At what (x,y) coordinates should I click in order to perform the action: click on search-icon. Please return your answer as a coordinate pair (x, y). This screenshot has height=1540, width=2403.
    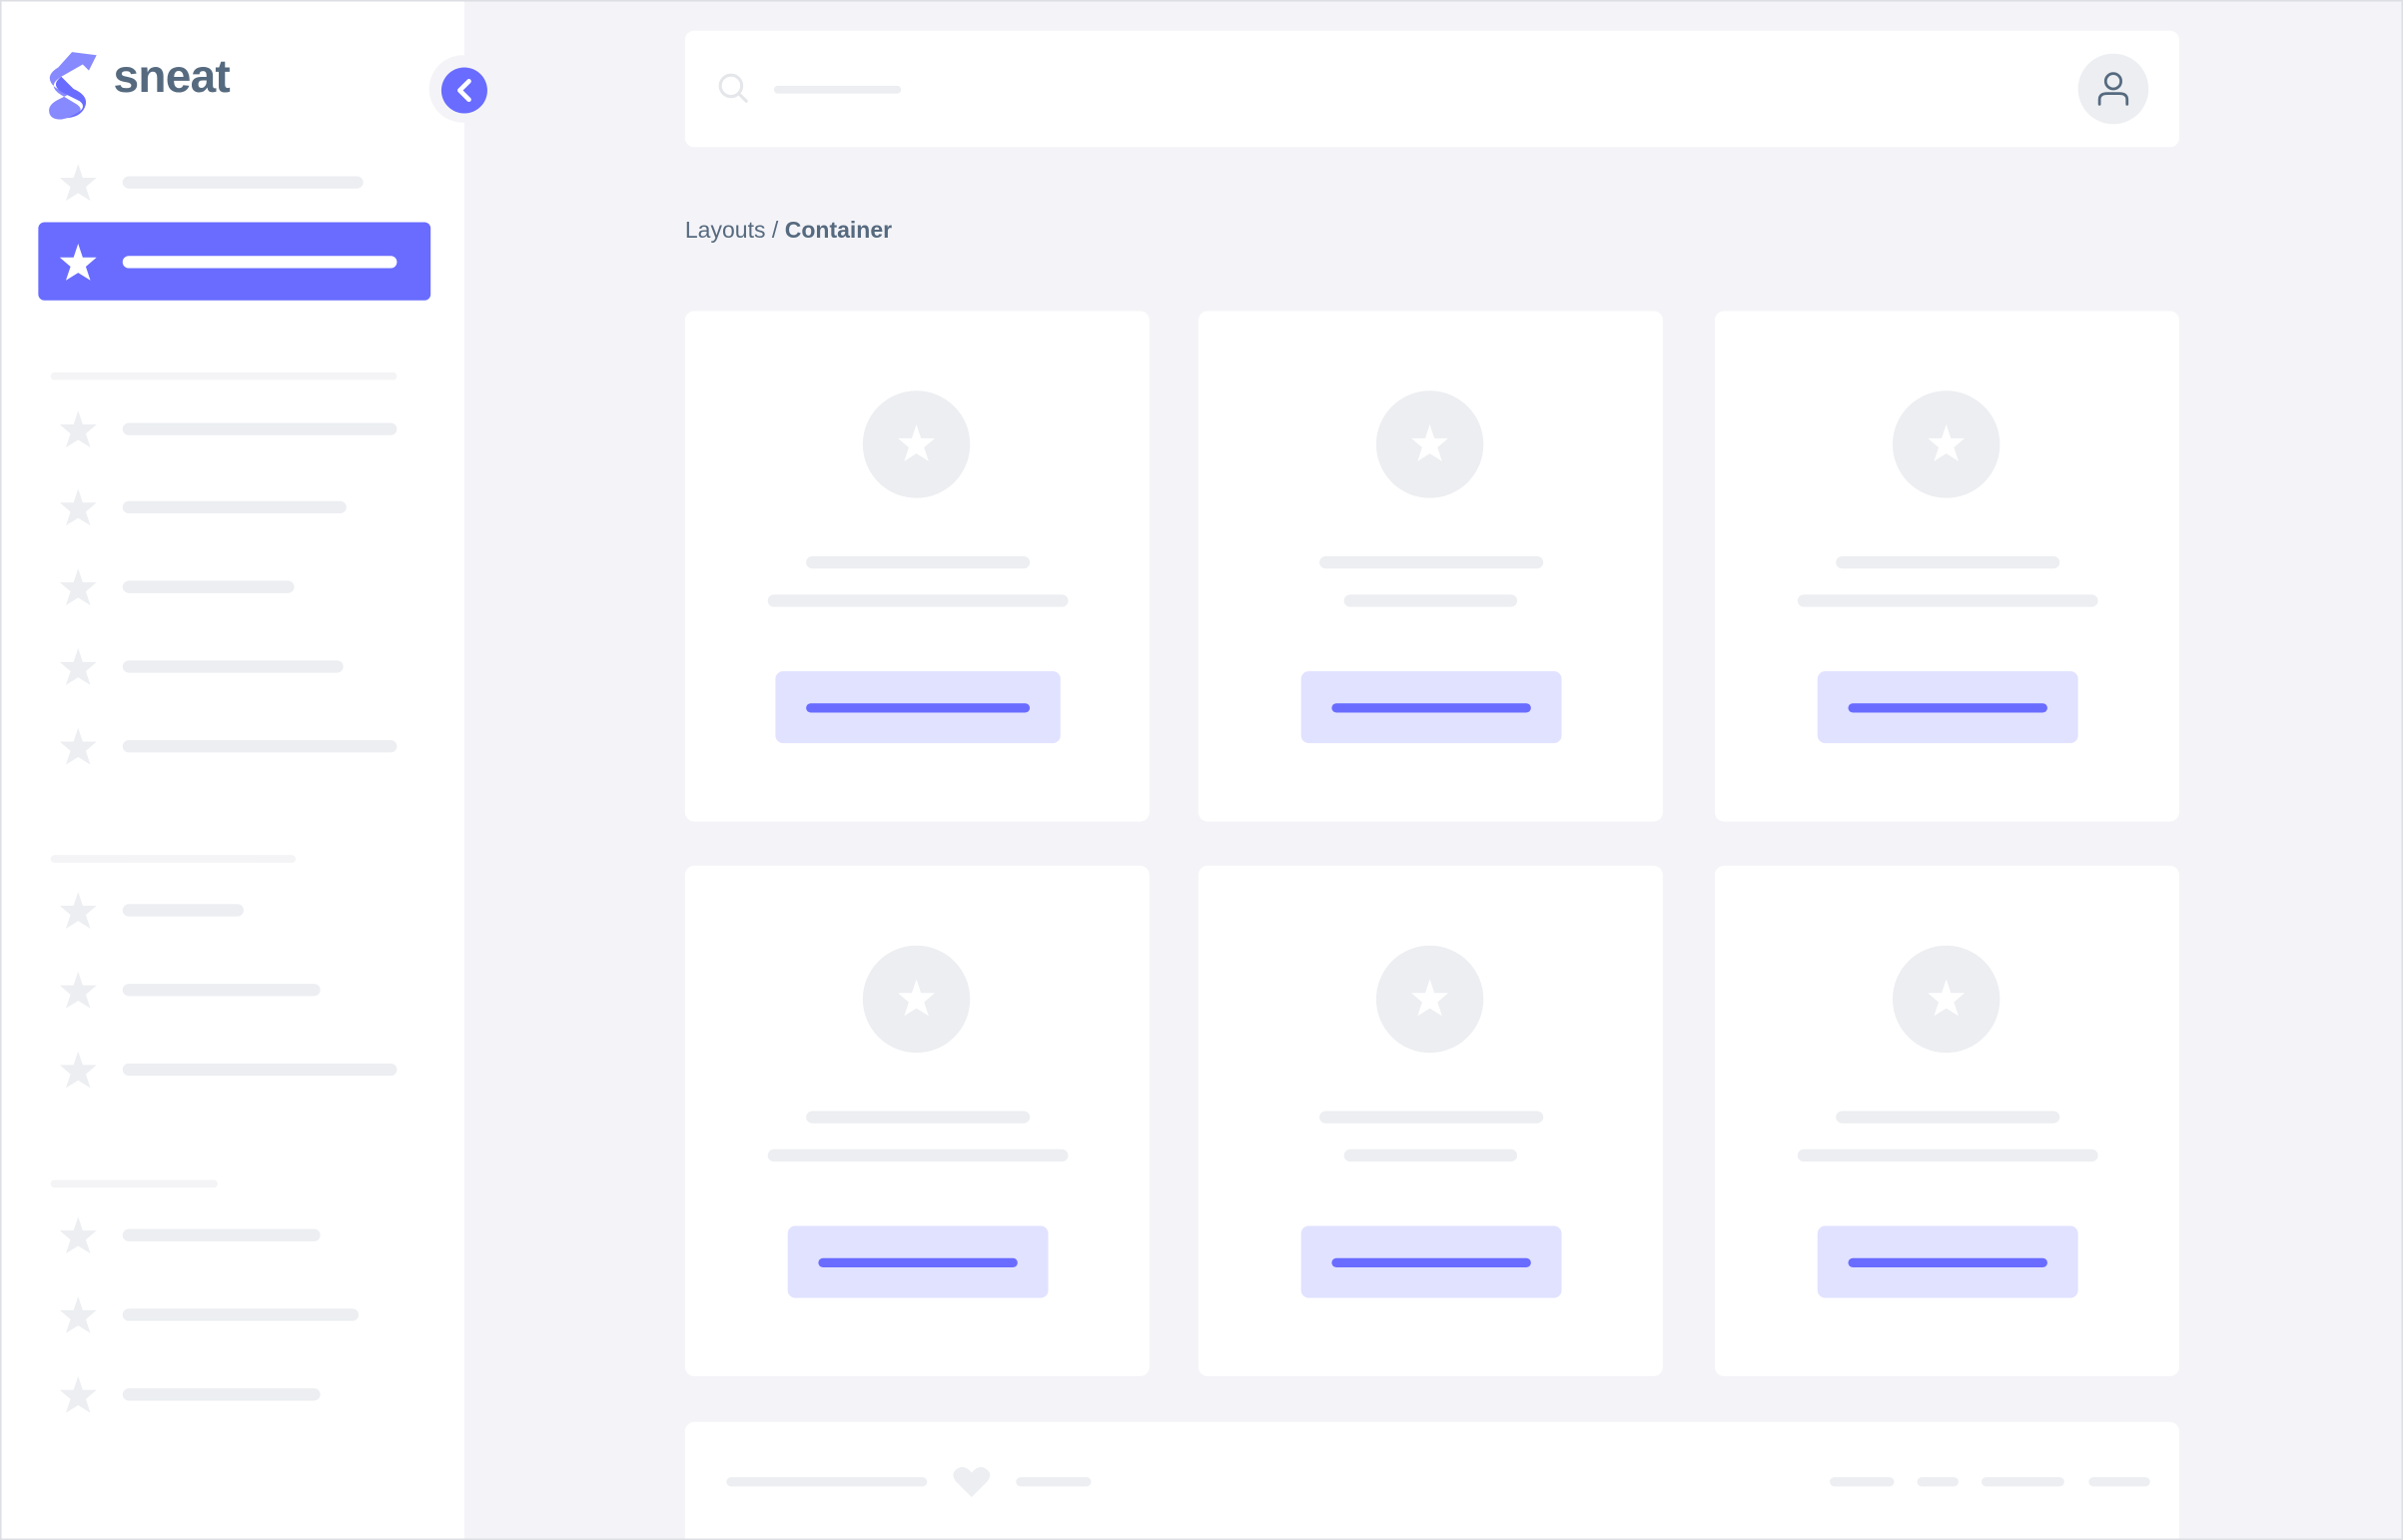
    Looking at the image, I should click on (734, 89).